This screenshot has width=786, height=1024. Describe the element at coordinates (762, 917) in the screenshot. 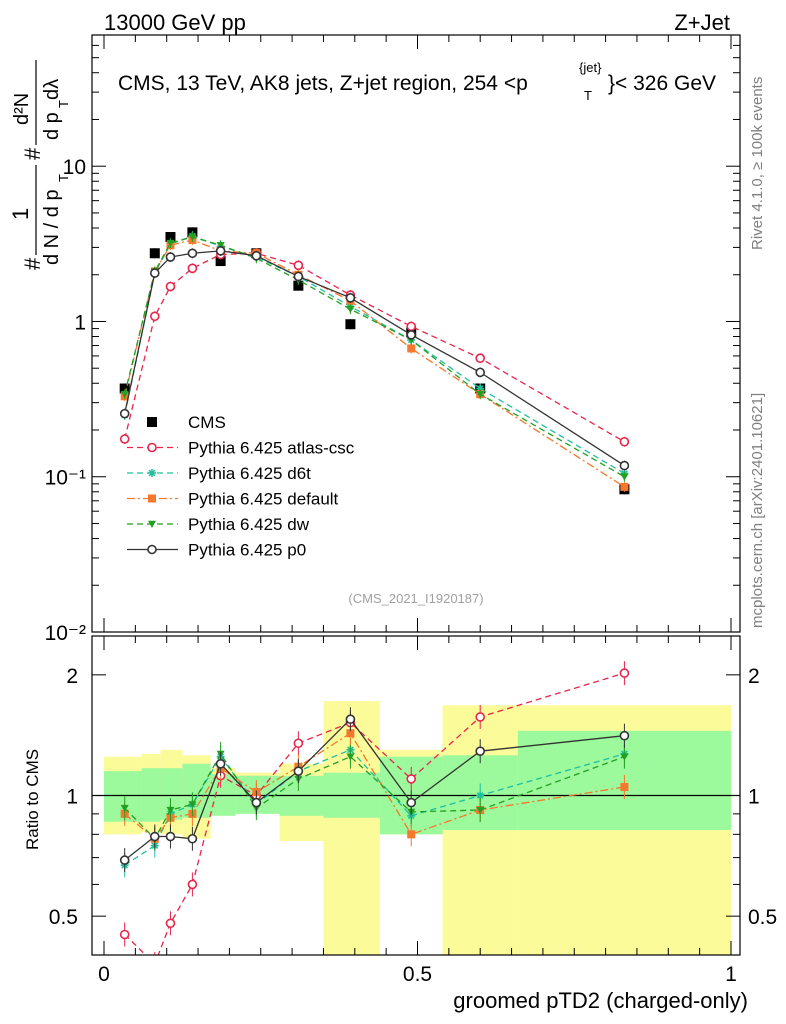

I see `ratio-ytick-label-right-0: 0.5` at that location.